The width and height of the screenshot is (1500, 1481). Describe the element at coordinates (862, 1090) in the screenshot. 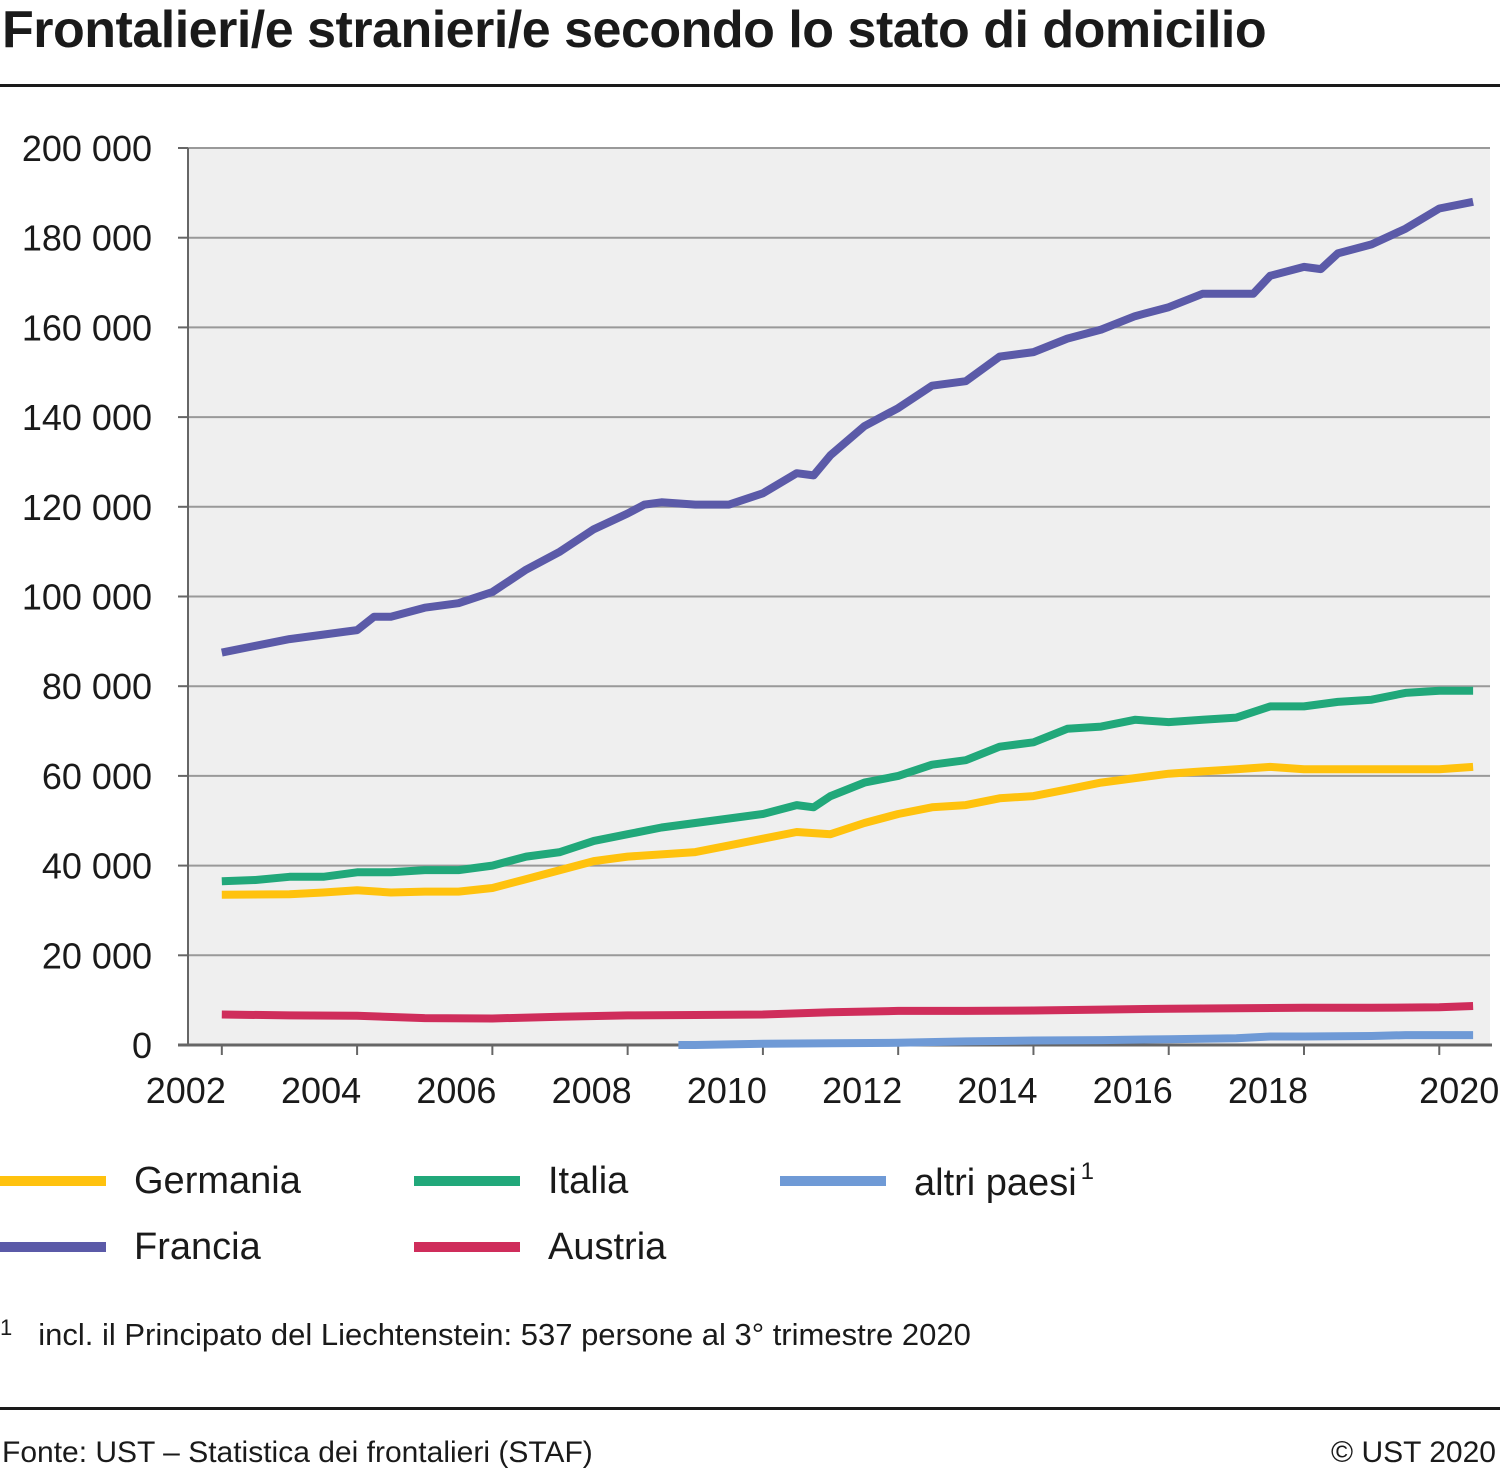

I see `x-tick-label: 2012` at that location.